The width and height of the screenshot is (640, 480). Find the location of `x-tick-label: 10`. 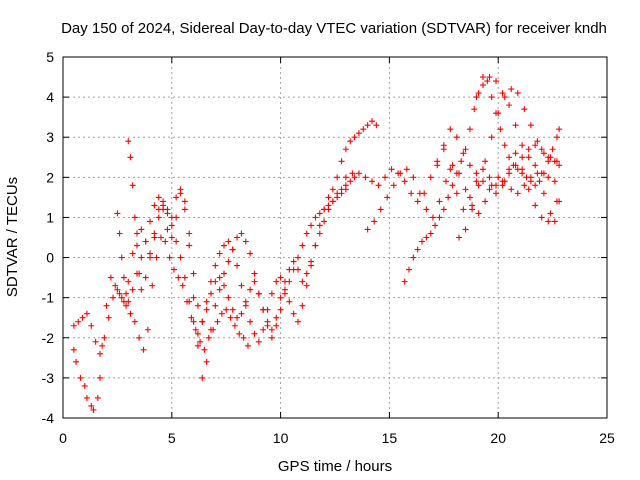

x-tick-label: 10 is located at coordinates (281, 438).